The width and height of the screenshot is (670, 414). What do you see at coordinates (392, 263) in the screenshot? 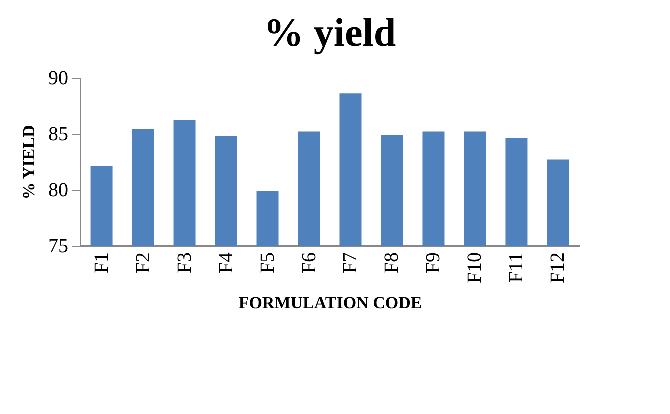
I see `x-tick-label: F8` at bounding box center [392, 263].